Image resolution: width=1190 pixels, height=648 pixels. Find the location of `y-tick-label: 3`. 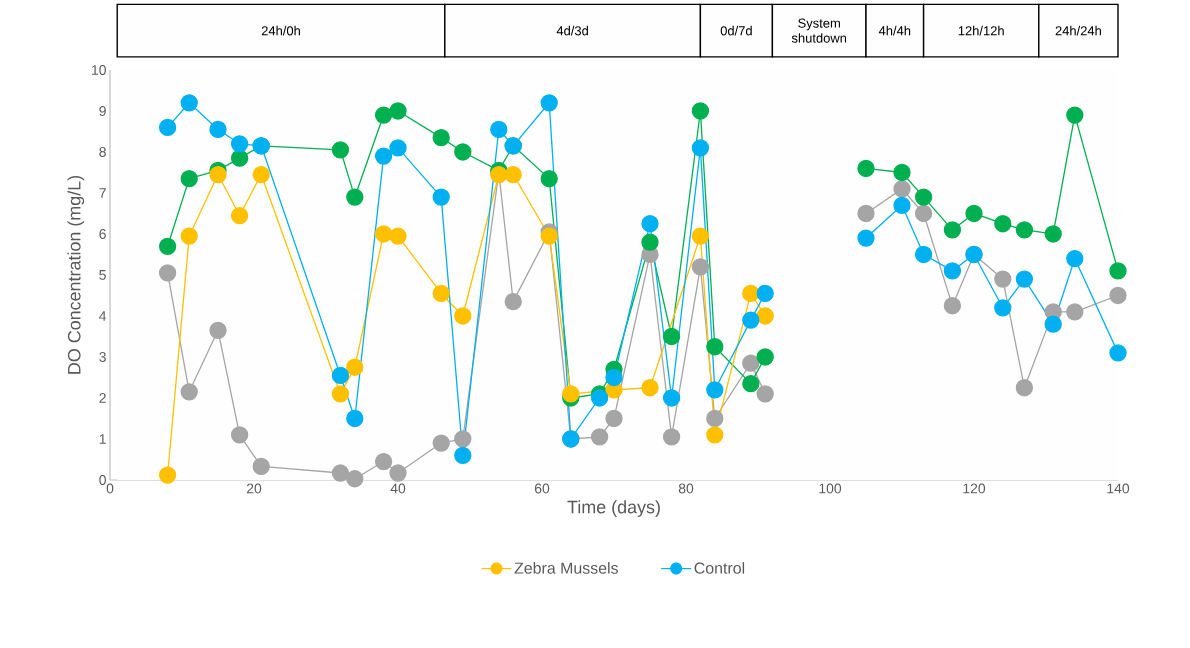

y-tick-label: 3 is located at coordinates (102, 357).